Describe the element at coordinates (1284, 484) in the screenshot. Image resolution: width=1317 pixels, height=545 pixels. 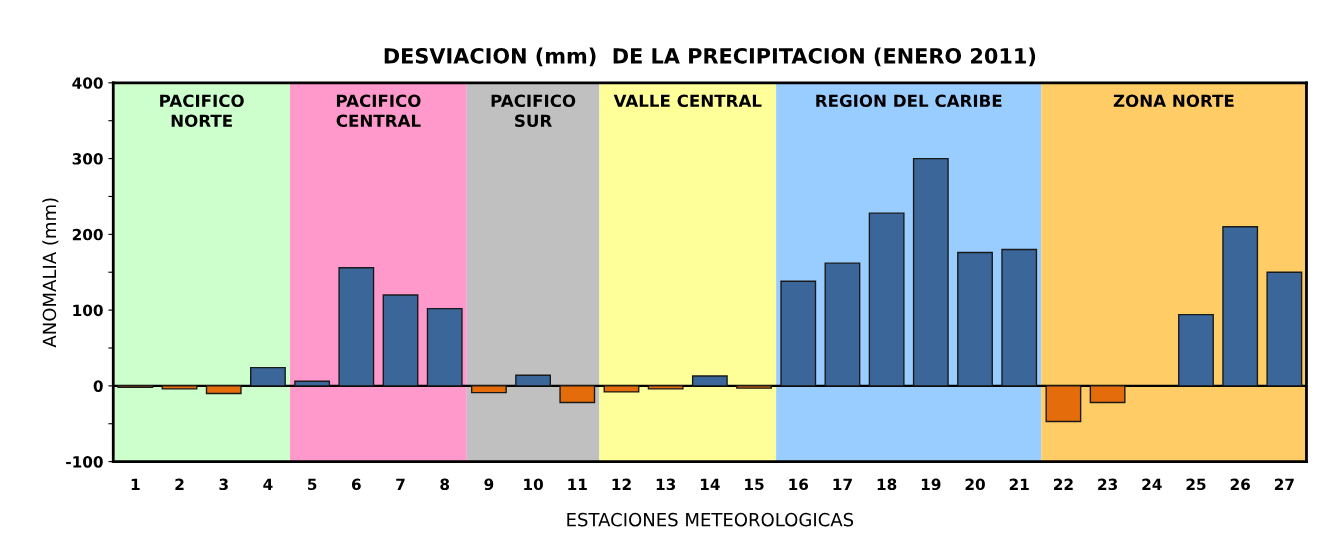
I see `x-tick-label: 27` at that location.